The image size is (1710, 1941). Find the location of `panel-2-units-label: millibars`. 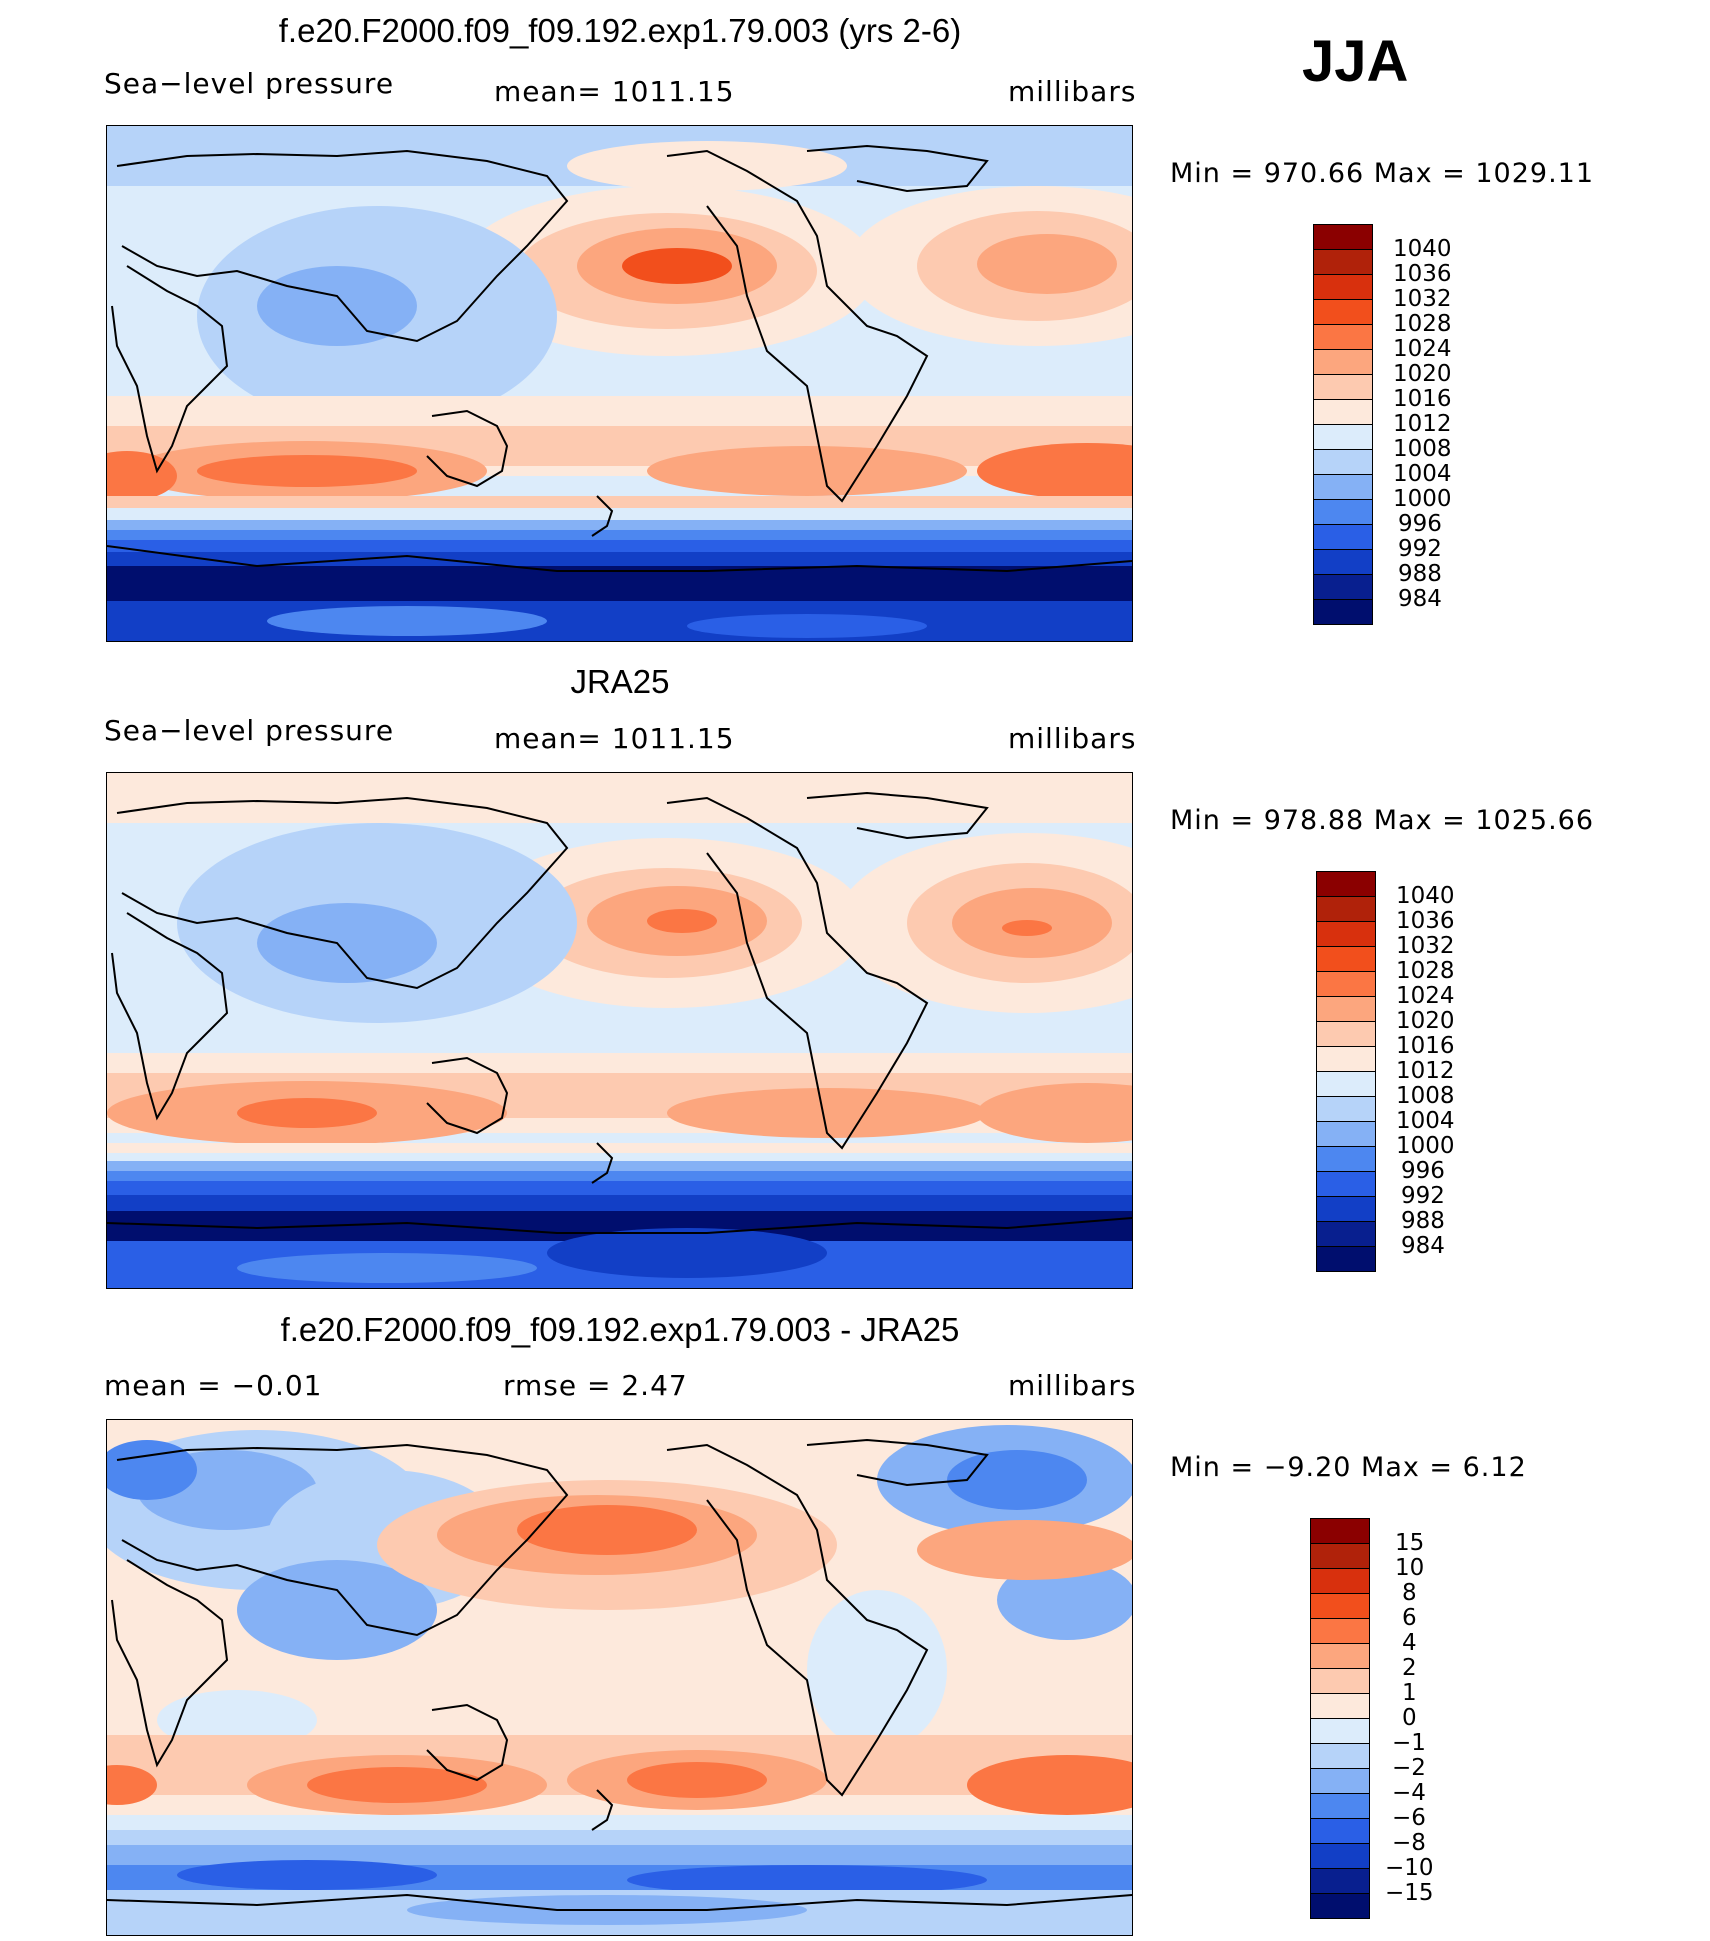

panel-2-units-label: millibars is located at coordinates (1072, 738).